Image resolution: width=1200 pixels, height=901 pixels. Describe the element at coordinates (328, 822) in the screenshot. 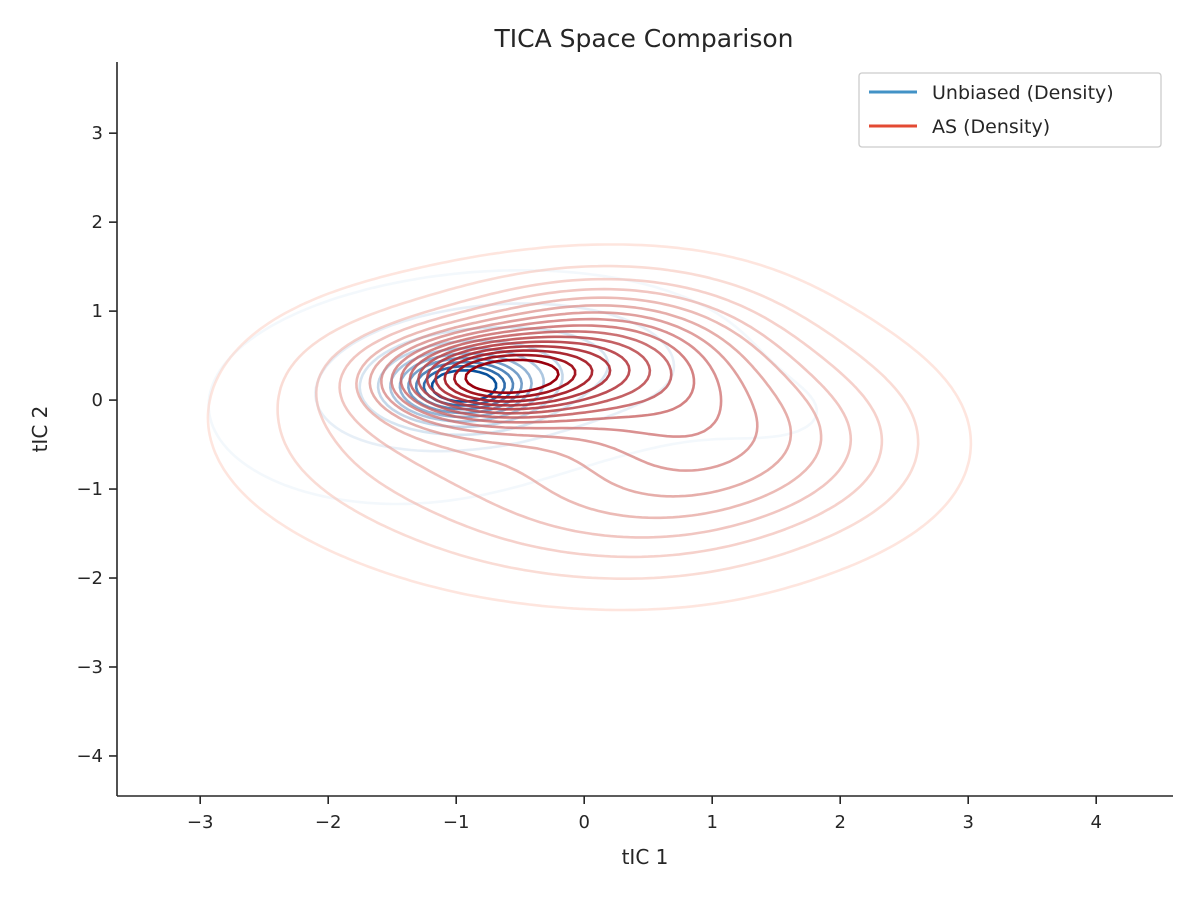

I see `x-tick-label: −2` at that location.